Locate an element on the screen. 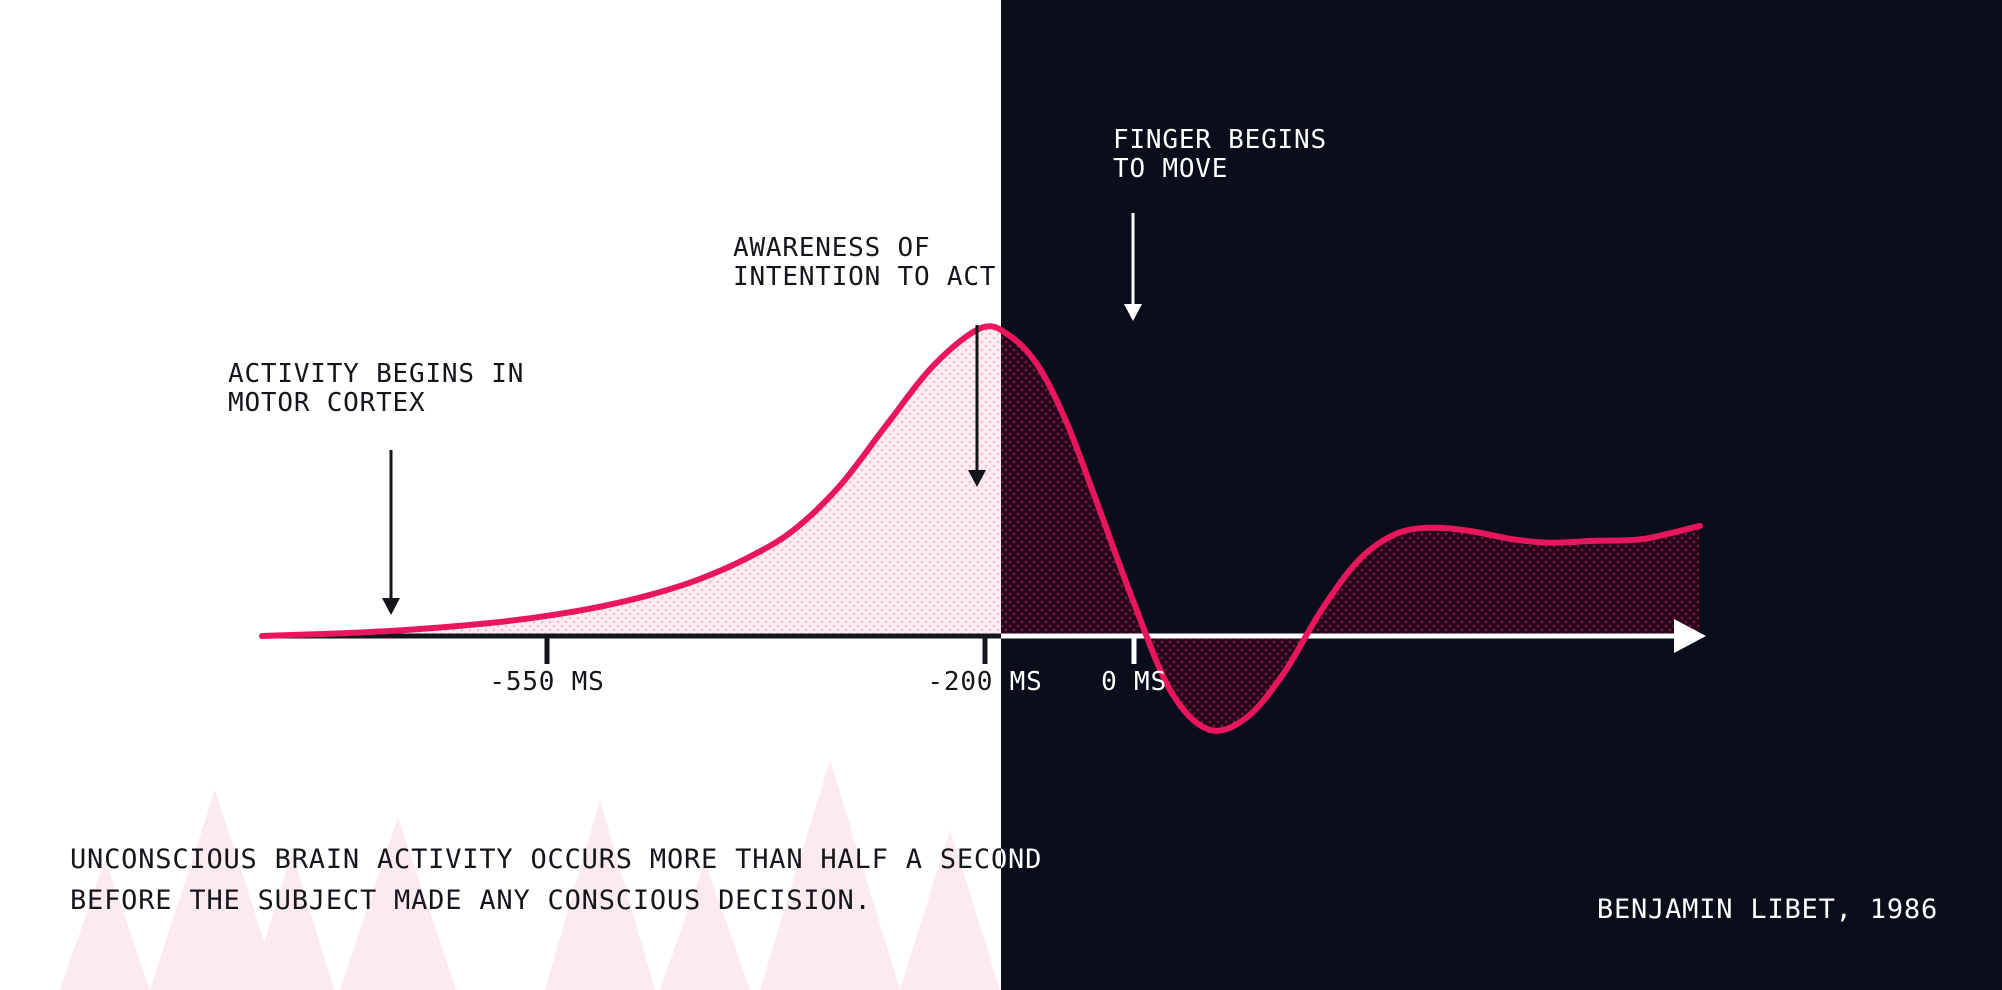  time-axis is located at coordinates (984, 641).